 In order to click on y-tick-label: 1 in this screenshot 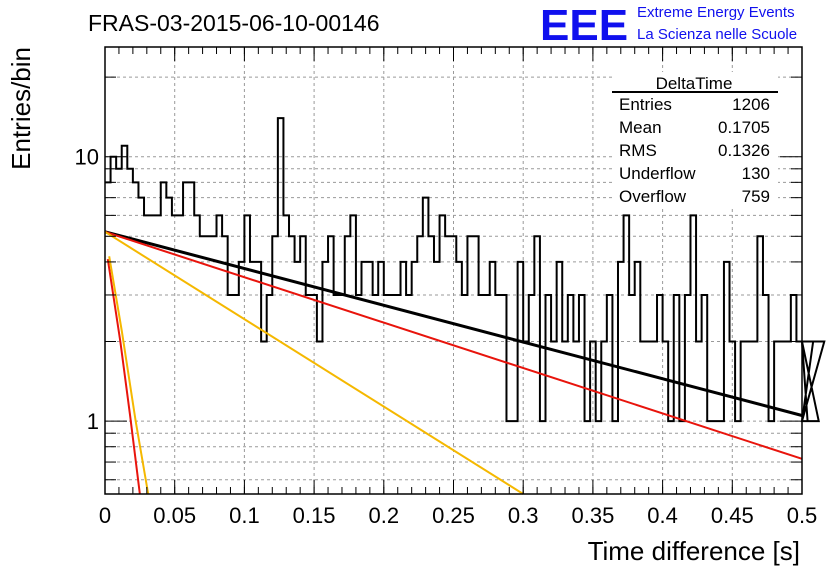, I will do `click(93, 421)`.